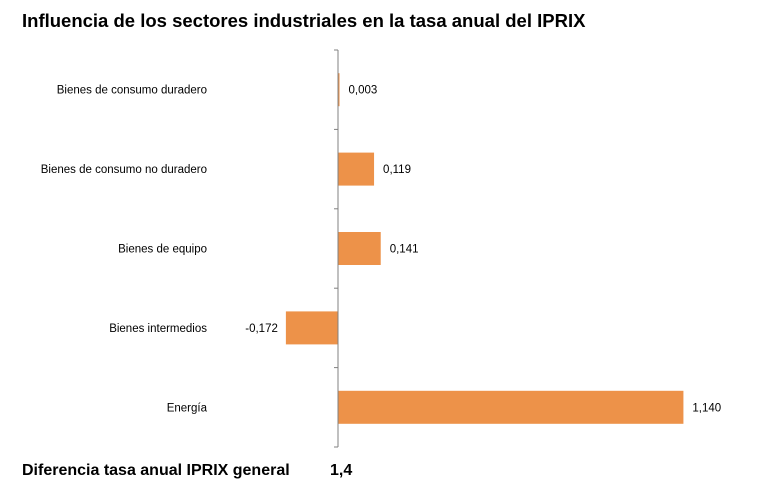 The image size is (776, 499). I want to click on category-label: Energía, so click(187, 408).